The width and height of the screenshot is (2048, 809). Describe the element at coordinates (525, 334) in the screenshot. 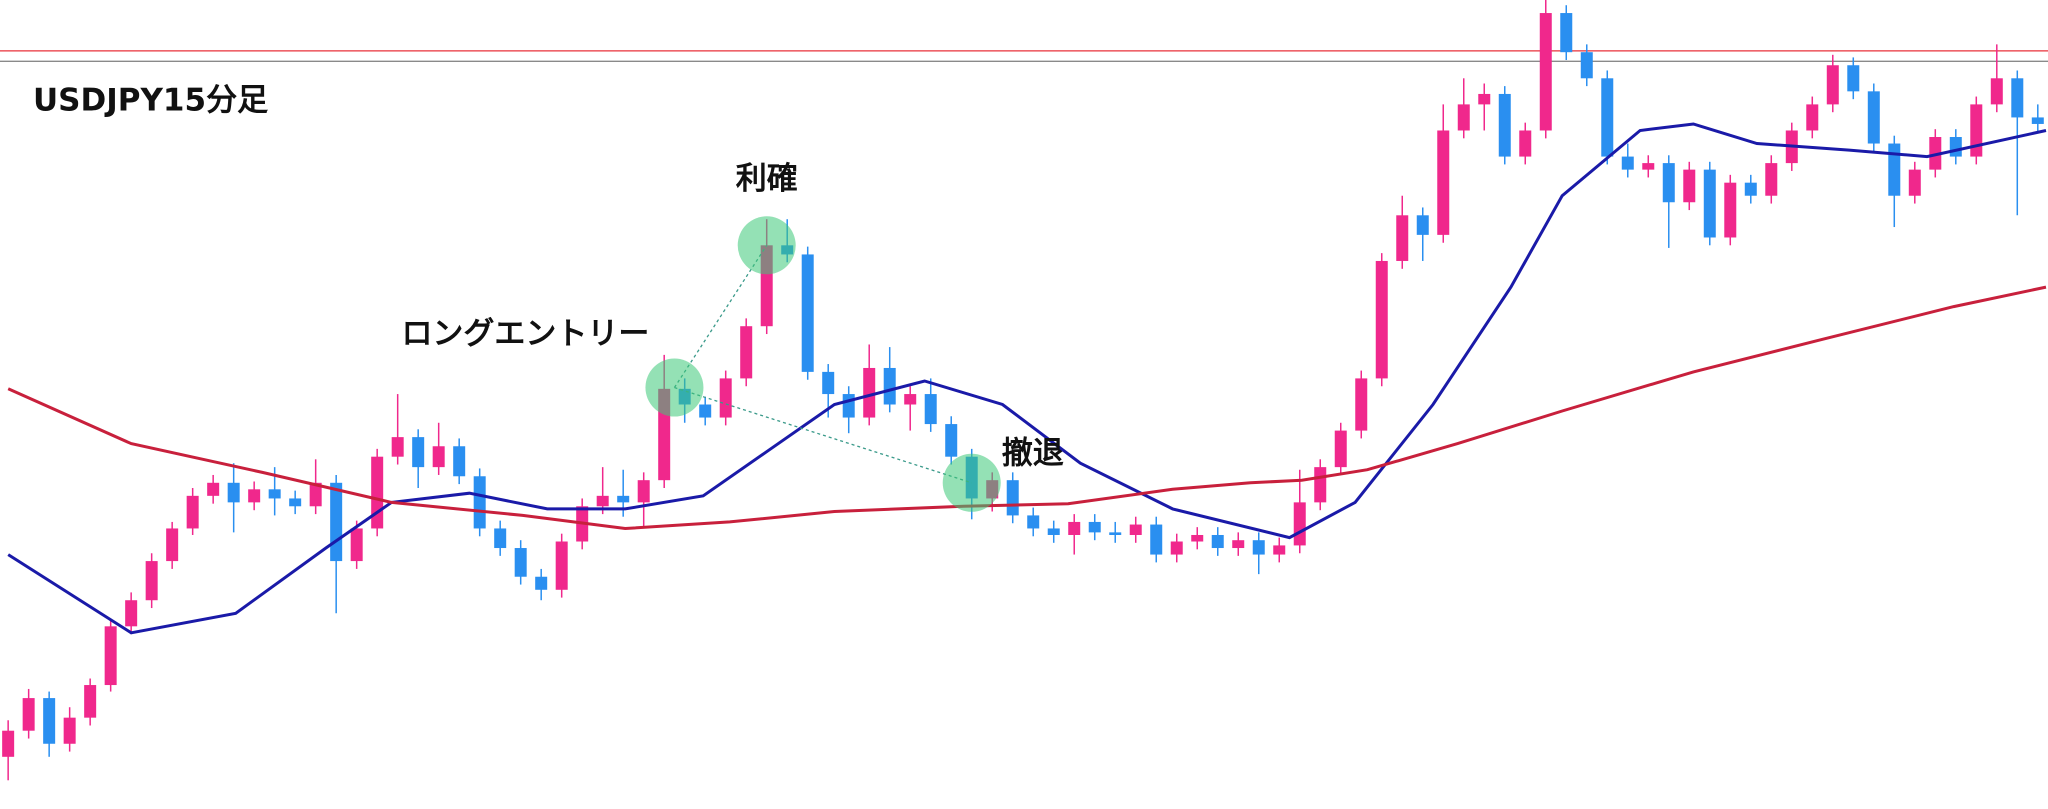

I see `annotation: ロングエントリー` at that location.